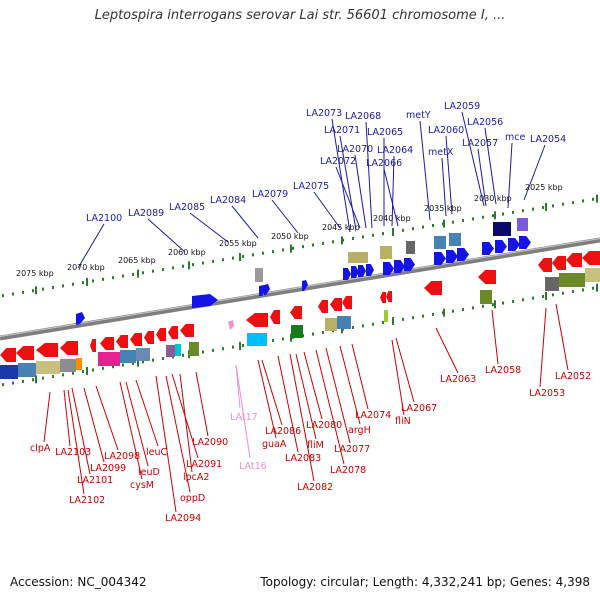 The height and width of the screenshot is (600, 600). What do you see at coordinates (40, 448) in the screenshot?
I see `gene-label-clpA: clpA` at bounding box center [40, 448].